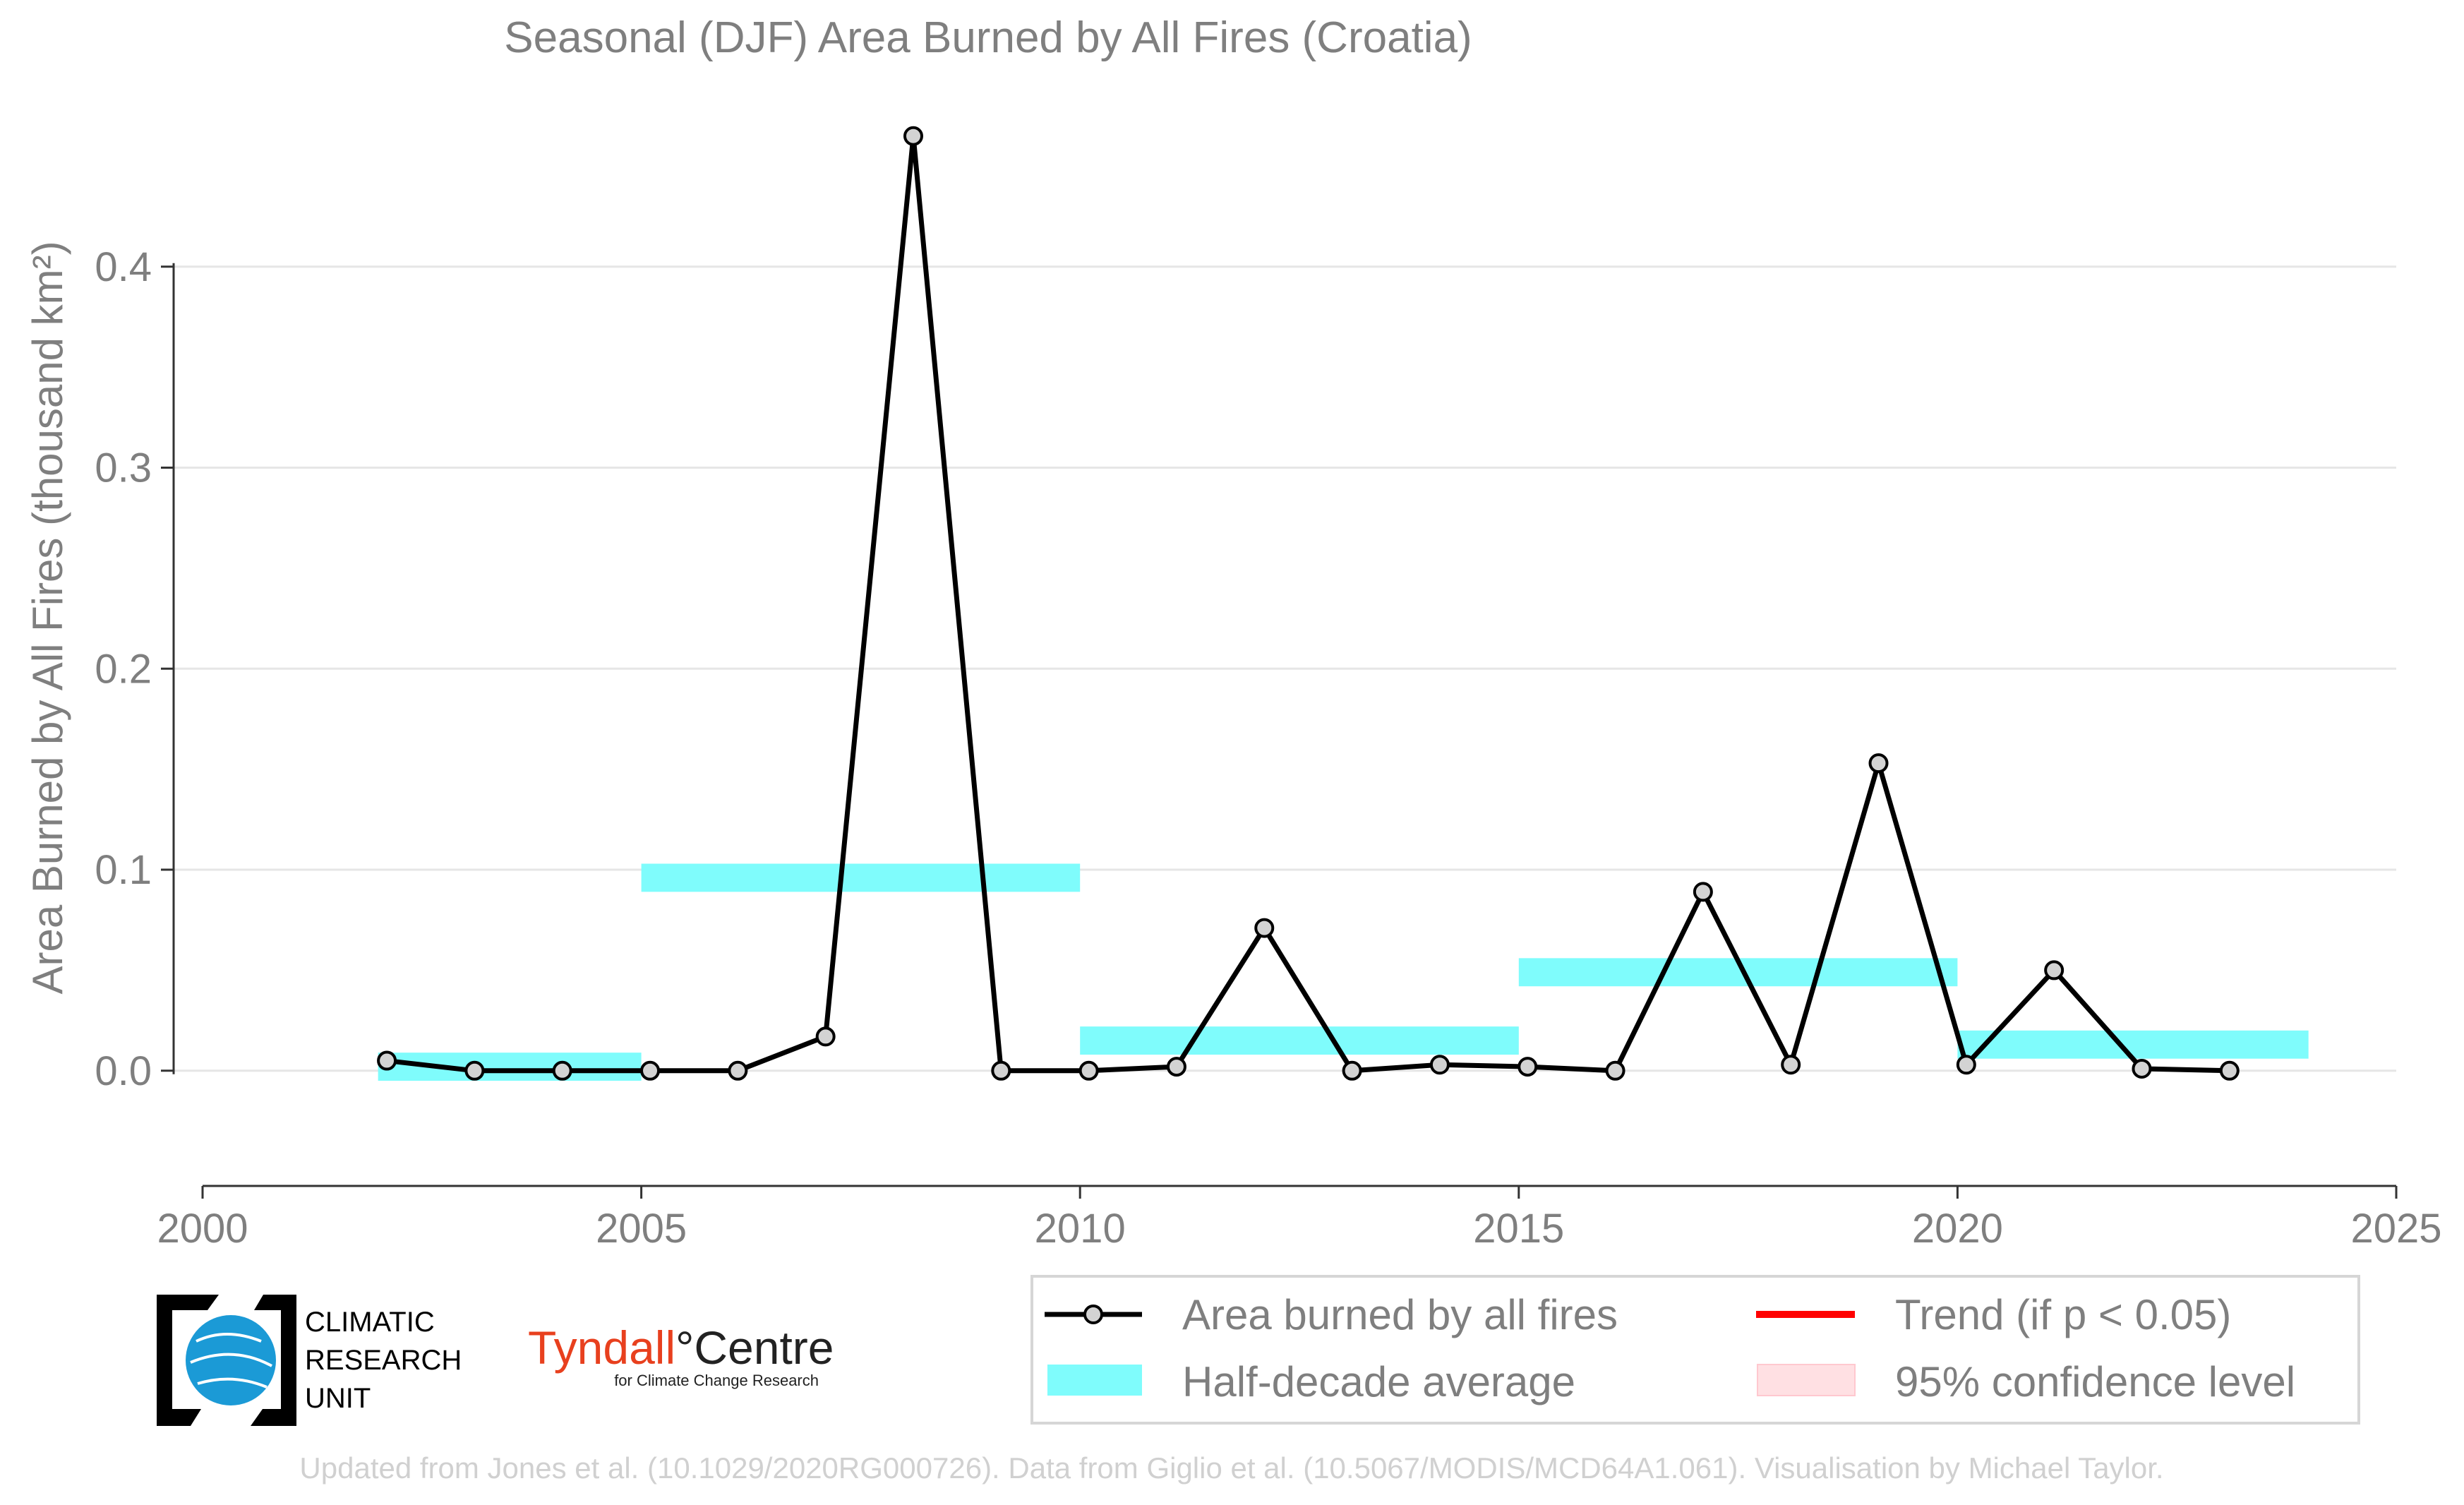 The height and width of the screenshot is (1505, 2464). What do you see at coordinates (202, 1229) in the screenshot?
I see `x-tick-label: 2000` at bounding box center [202, 1229].